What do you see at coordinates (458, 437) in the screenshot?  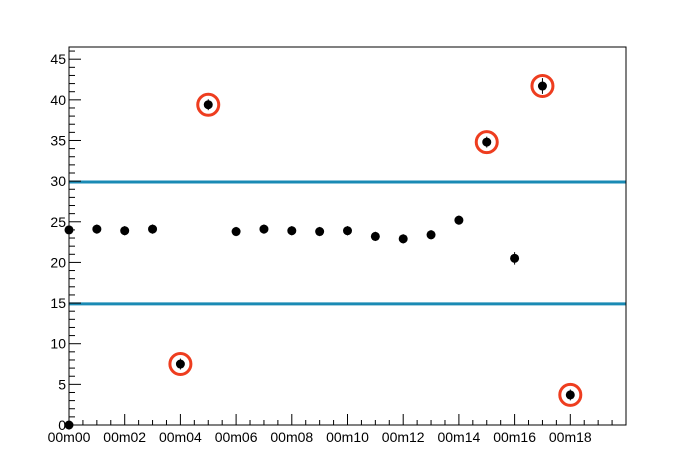 I see `x-tick-label: 00m14` at bounding box center [458, 437].